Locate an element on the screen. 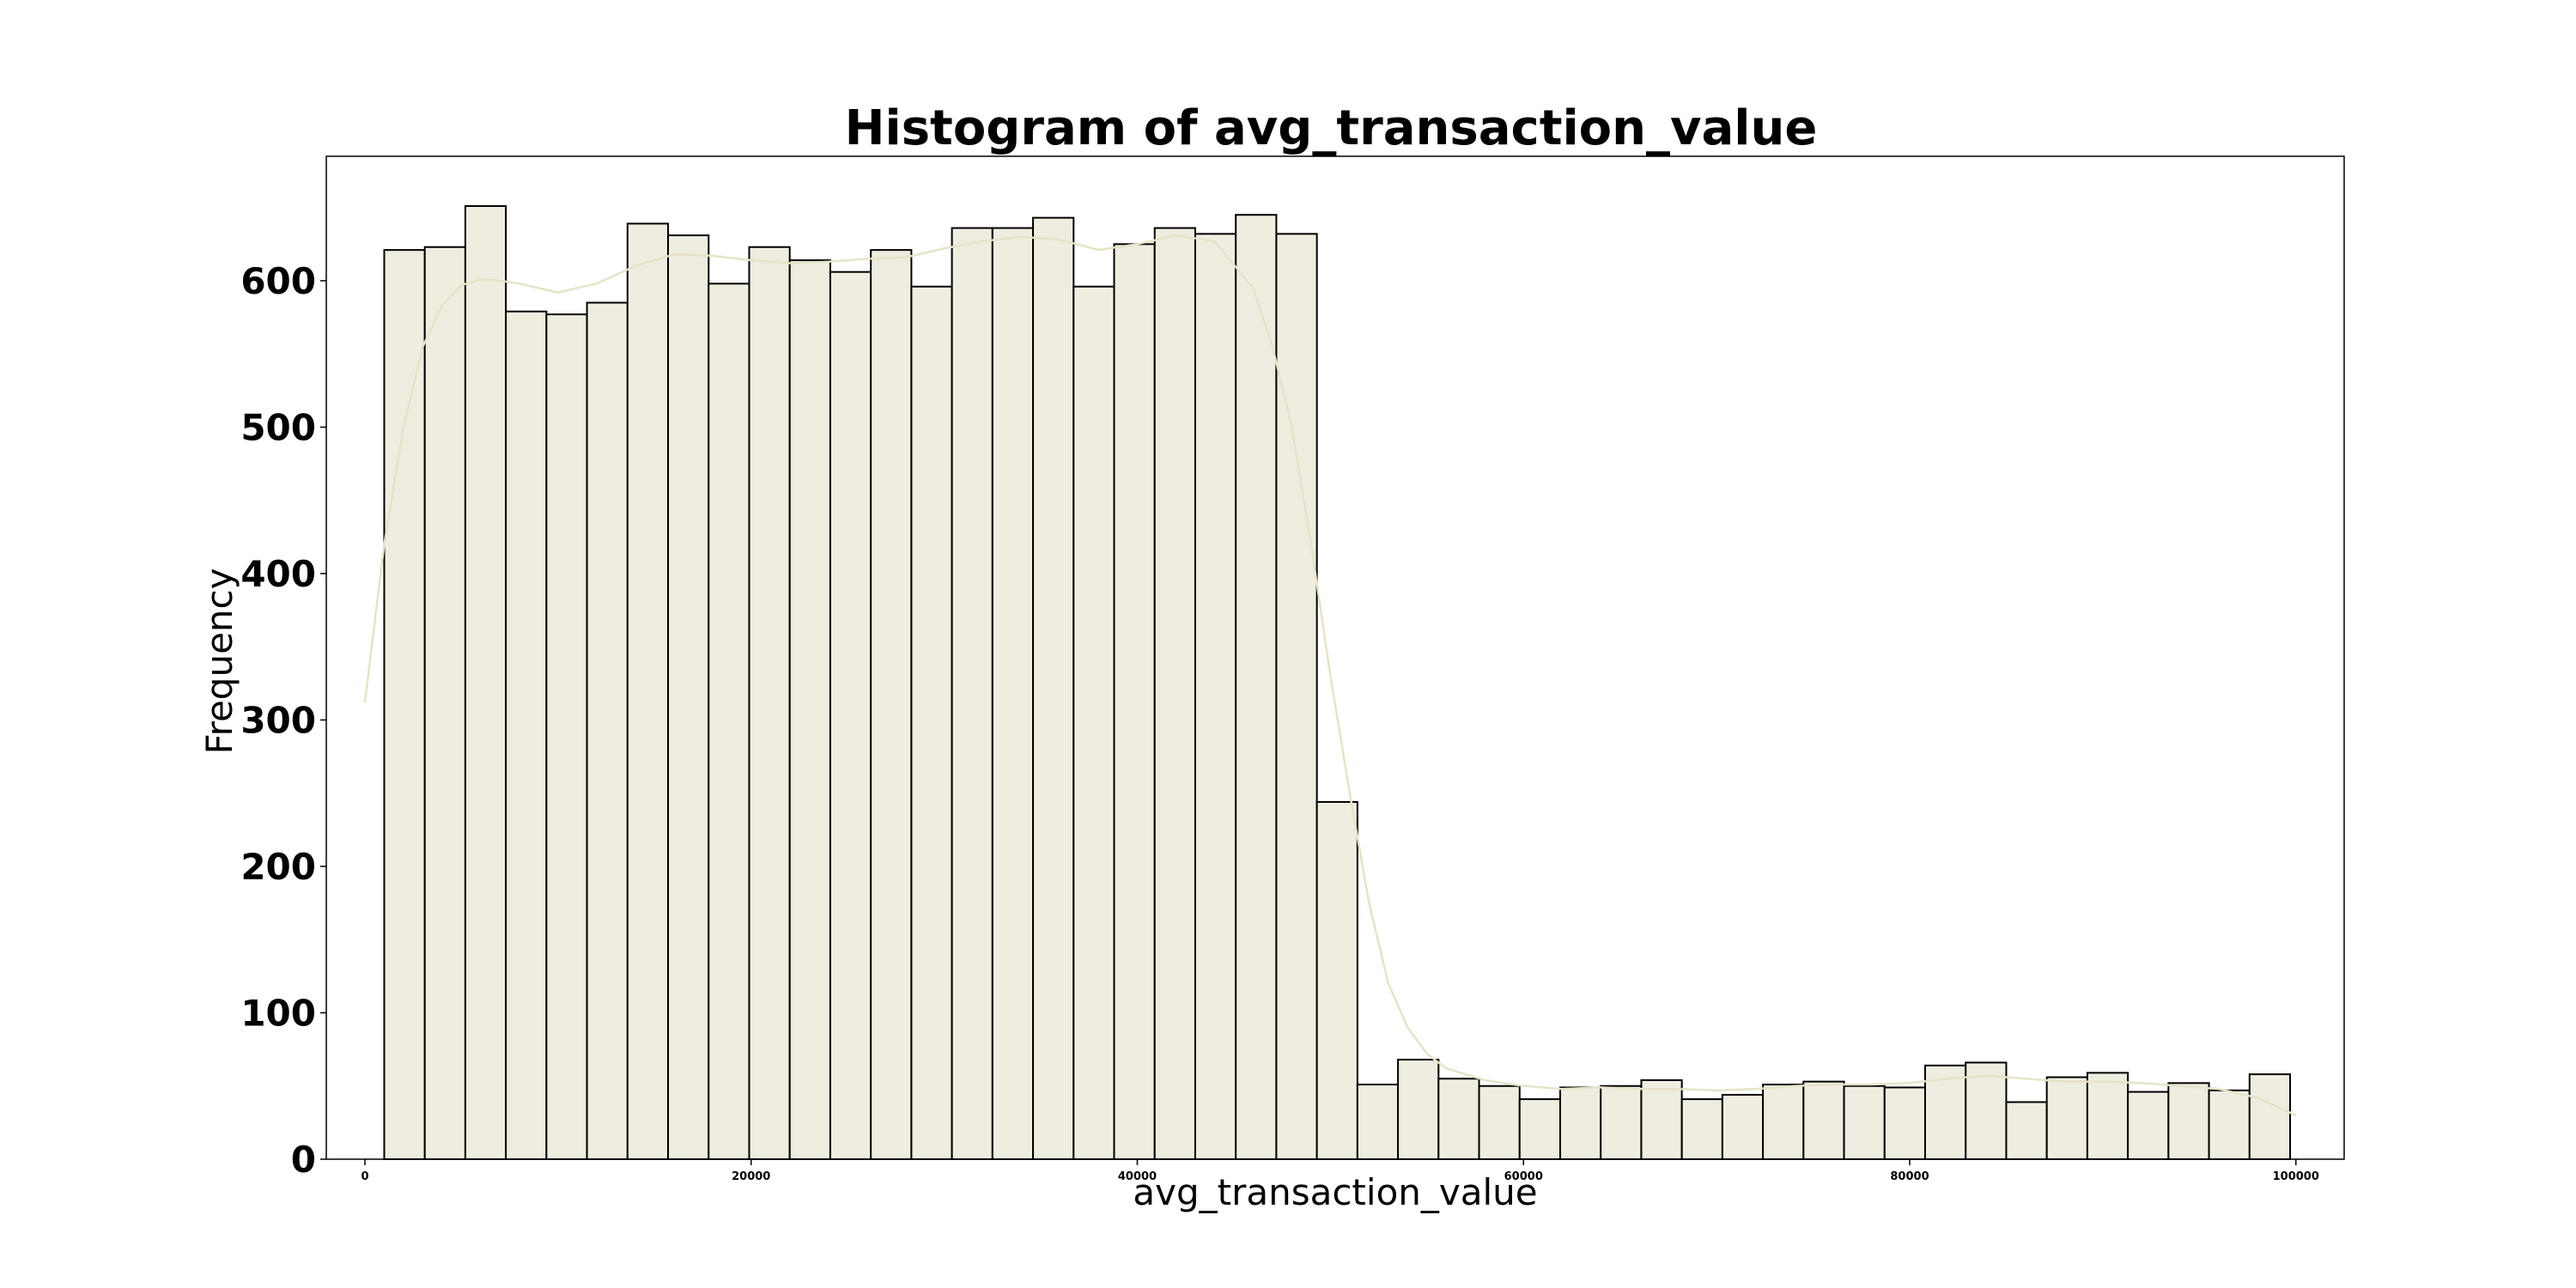 This screenshot has width=2576, height=1288. y-tick-label: 500 is located at coordinates (278, 427).